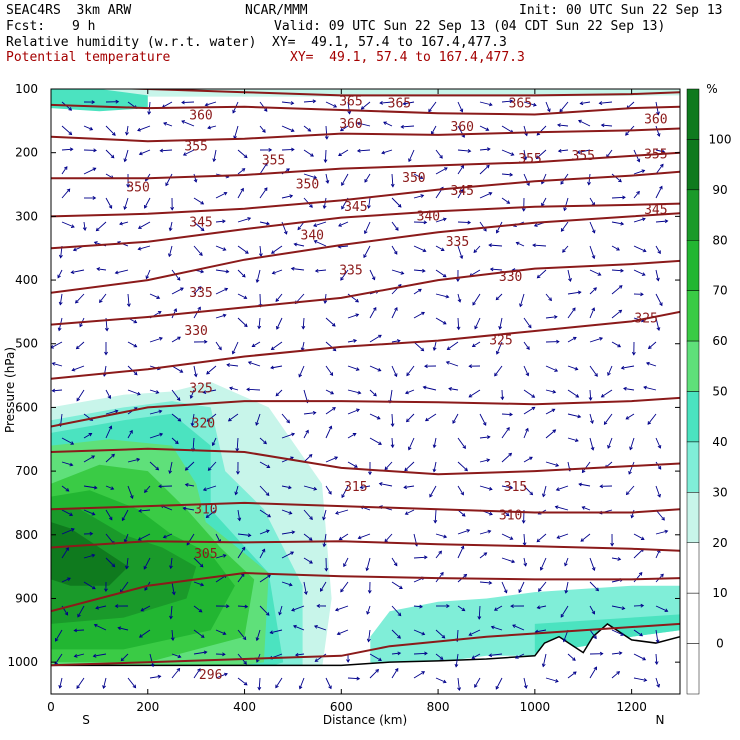 The height and width of the screenshot is (740, 740). I want to click on colorbar-tick-90: 90, so click(719, 190).